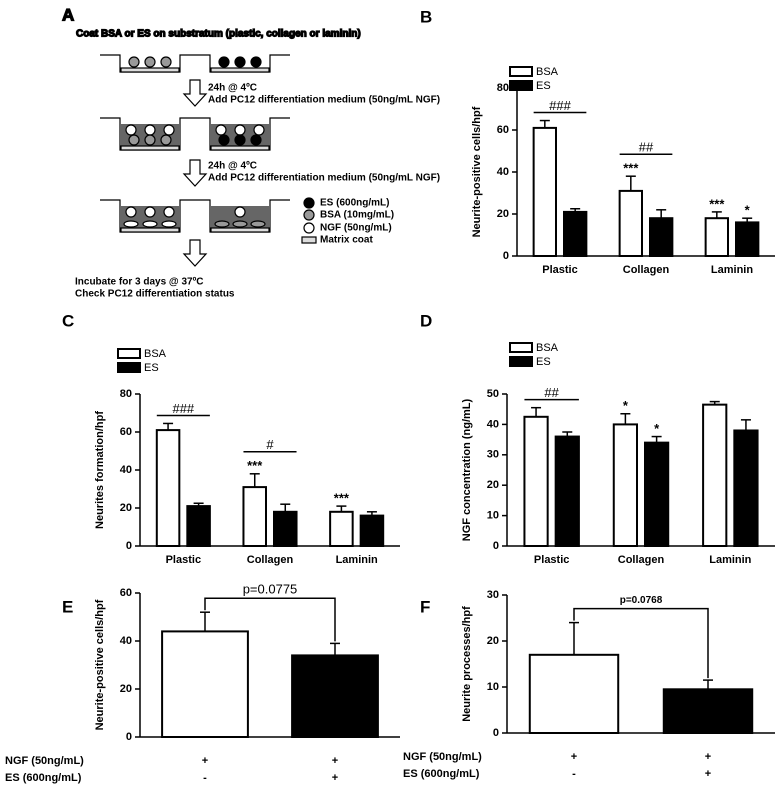  I want to click on comparison-bracket, so click(641, 643).